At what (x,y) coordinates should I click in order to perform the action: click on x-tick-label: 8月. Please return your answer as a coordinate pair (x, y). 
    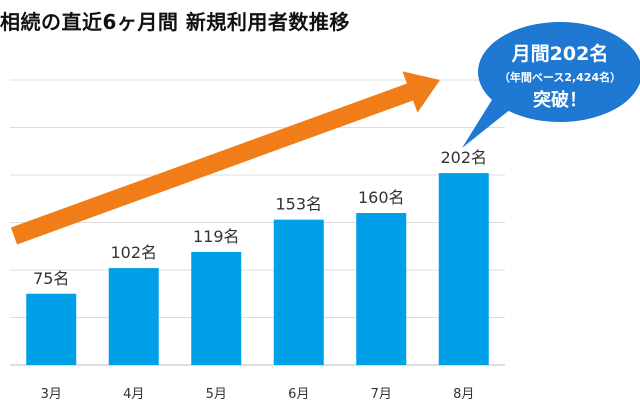
    Looking at the image, I should click on (463, 394).